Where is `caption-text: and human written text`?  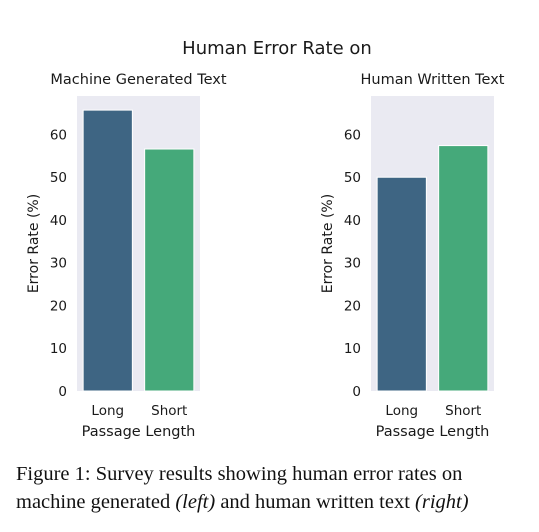 caption-text: and human written text is located at coordinates (315, 502).